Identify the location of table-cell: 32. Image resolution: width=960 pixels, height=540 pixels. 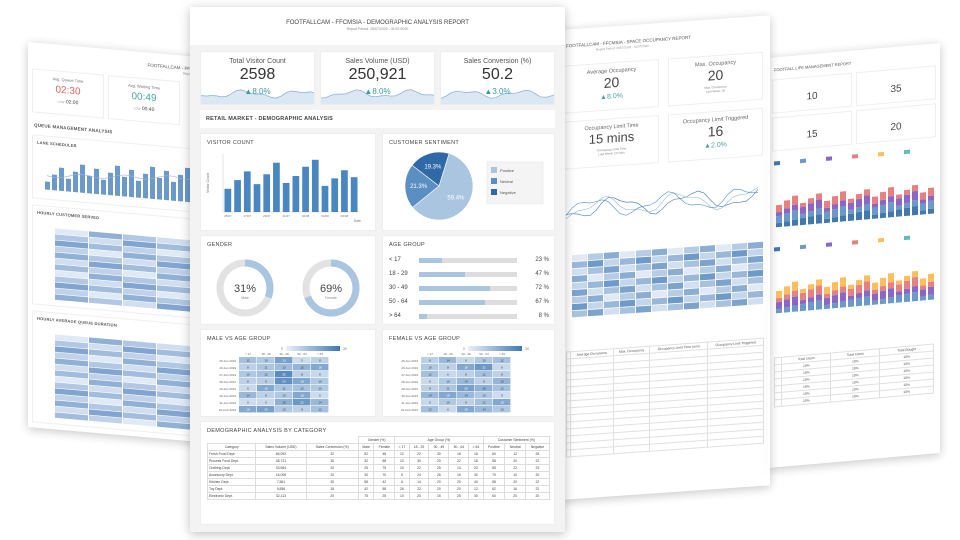
(332, 454).